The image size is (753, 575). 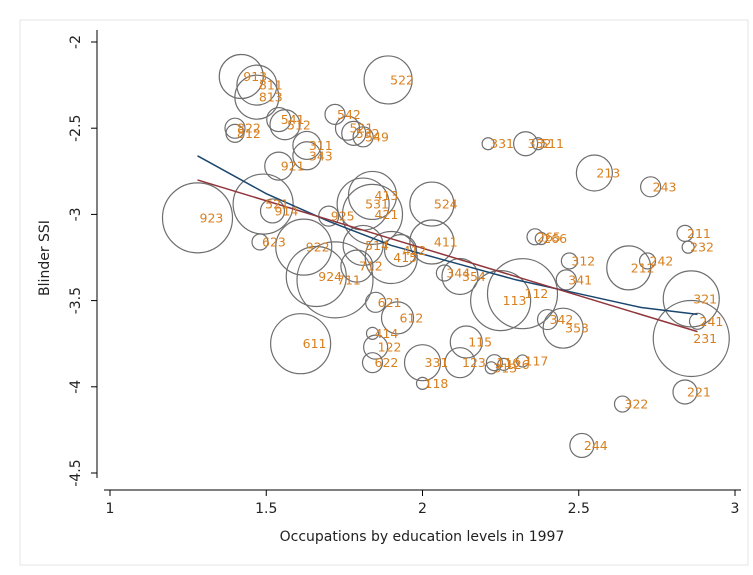 I want to click on point-label: 549, so click(x=377, y=136).